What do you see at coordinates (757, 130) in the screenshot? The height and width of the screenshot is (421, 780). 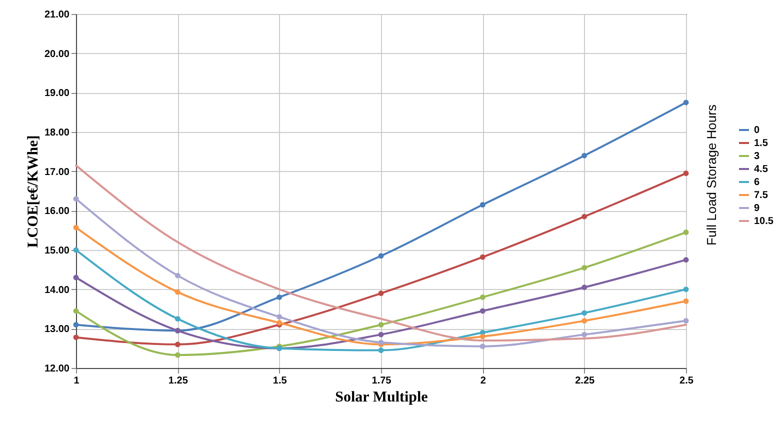 I see `legend-label: 0` at bounding box center [757, 130].